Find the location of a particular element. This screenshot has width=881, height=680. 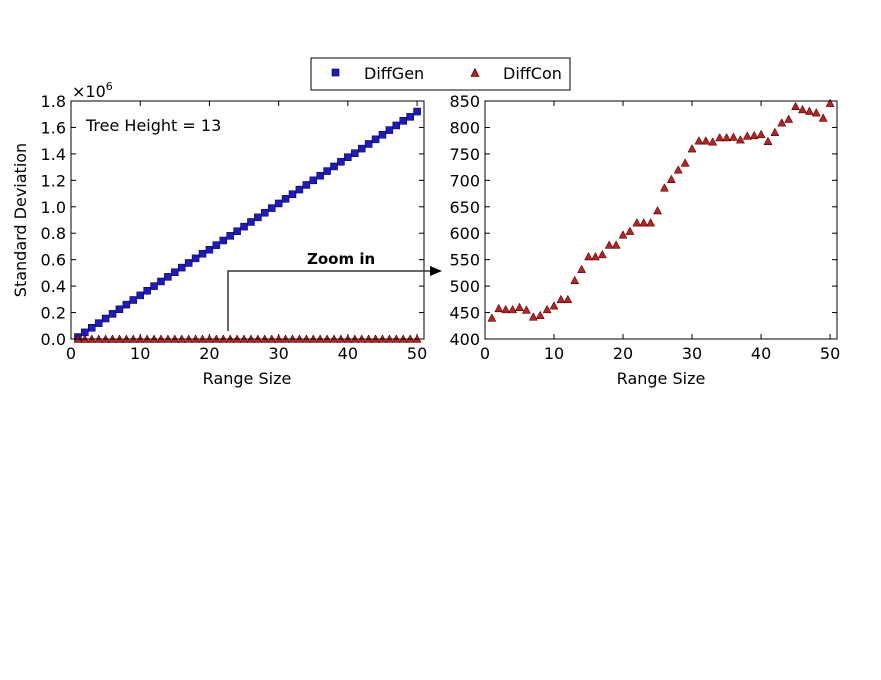

right-xtick-label: 0 is located at coordinates (485, 353).